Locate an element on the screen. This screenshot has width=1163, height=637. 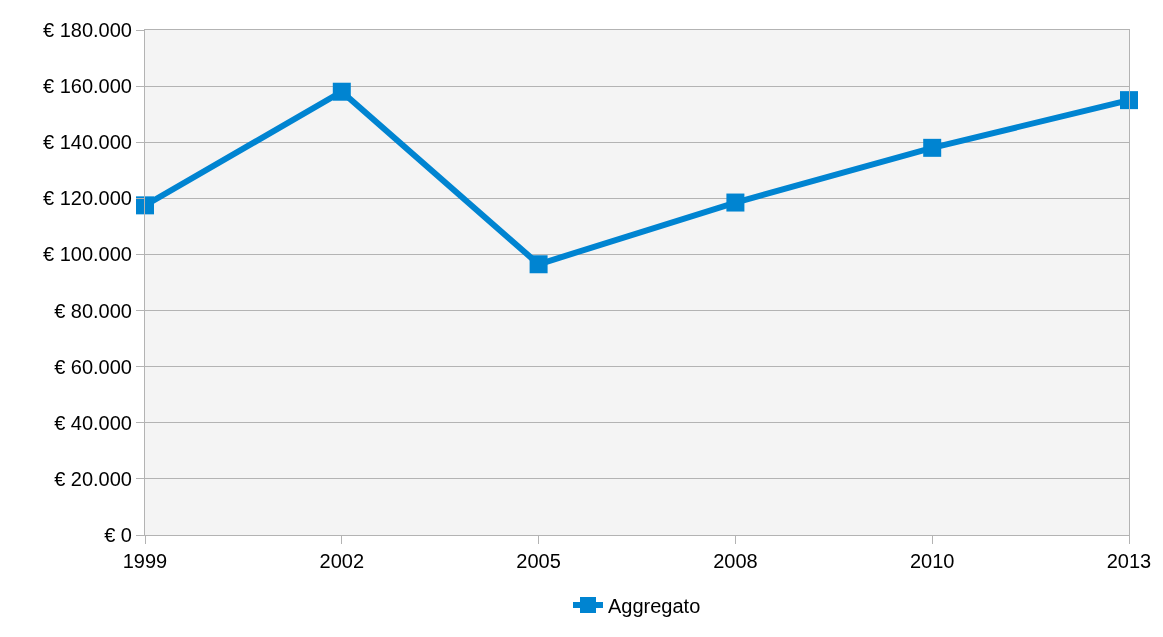
y-tick-label: € 100.000 is located at coordinates (87, 254).